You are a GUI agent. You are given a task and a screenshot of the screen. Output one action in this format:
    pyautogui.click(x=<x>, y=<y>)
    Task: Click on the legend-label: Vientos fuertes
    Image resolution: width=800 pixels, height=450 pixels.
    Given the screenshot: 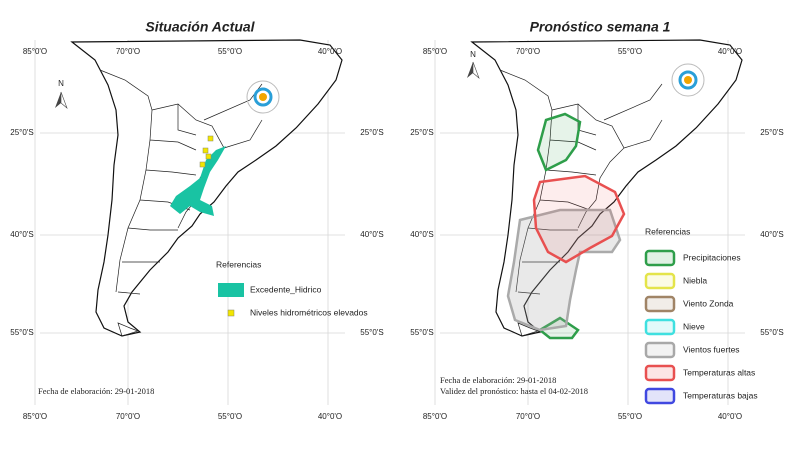 What is the action you would take?
    pyautogui.click(x=711, y=349)
    